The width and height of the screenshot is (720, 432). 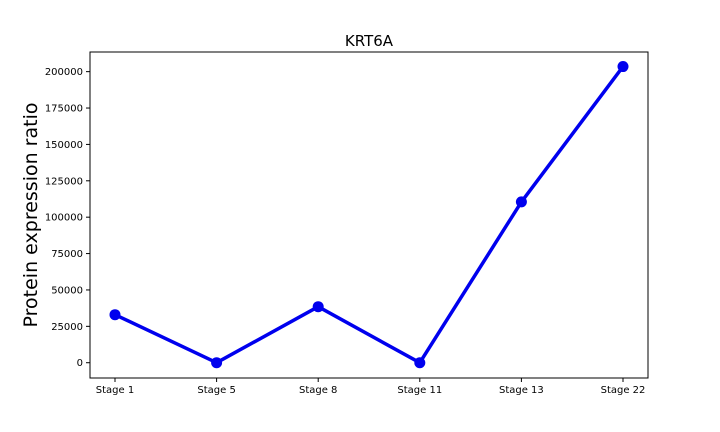 I want to click on x-tick-label: Stage 13, so click(x=521, y=390).